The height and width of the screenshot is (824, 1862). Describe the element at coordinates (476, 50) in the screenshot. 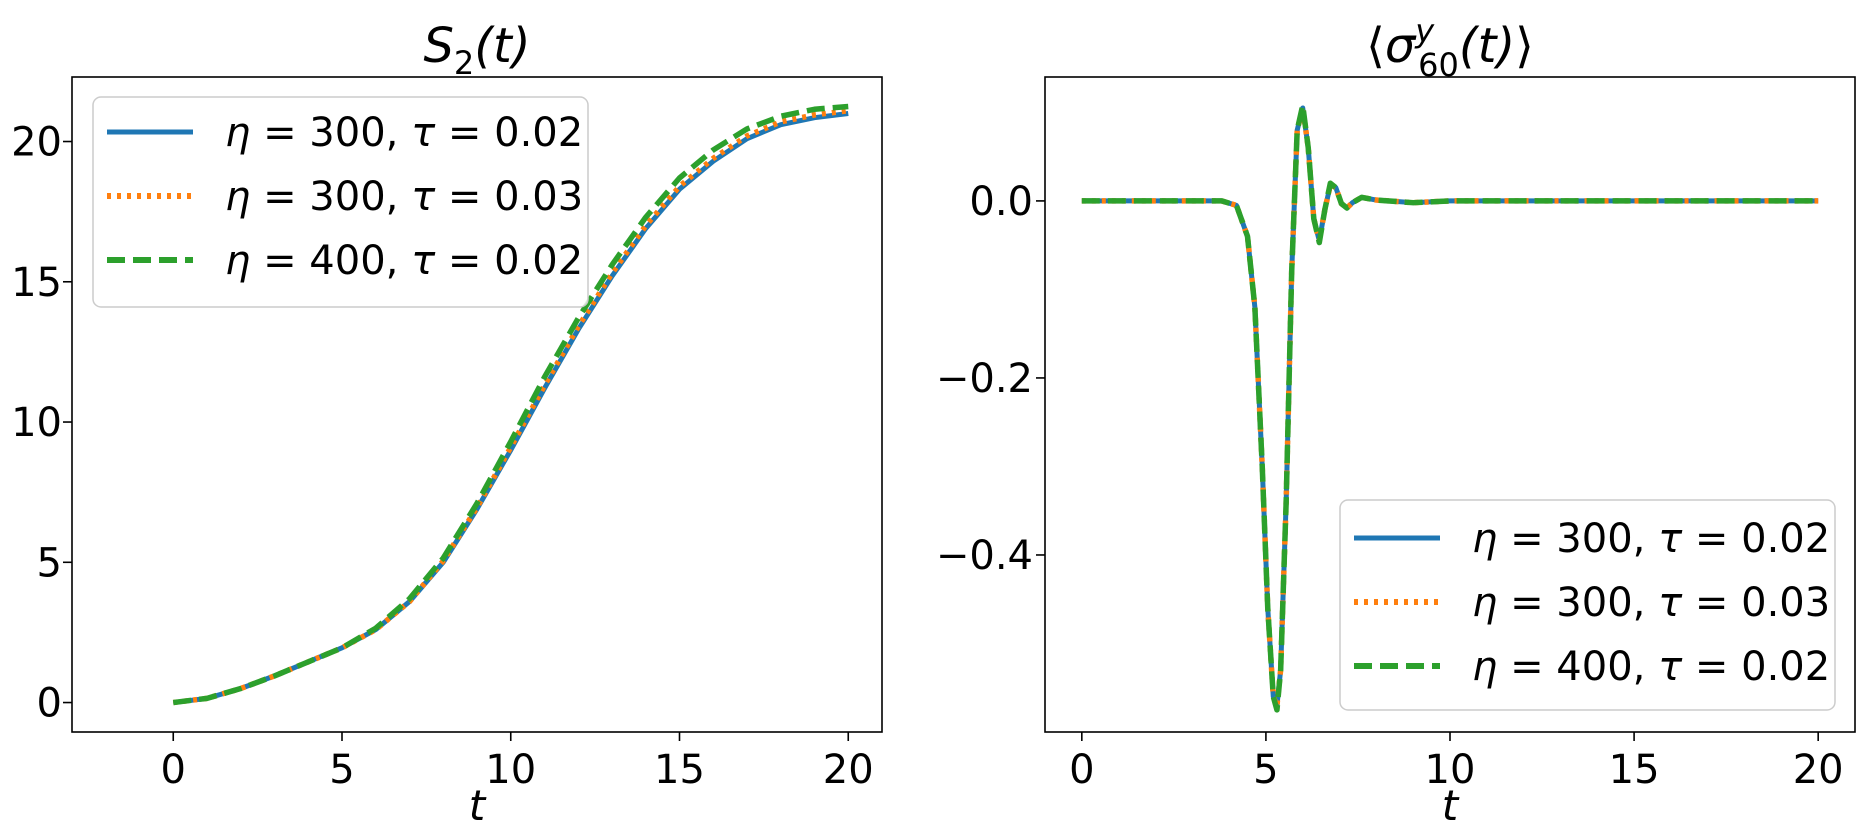

I see `chart-title: S2(t)` at that location.